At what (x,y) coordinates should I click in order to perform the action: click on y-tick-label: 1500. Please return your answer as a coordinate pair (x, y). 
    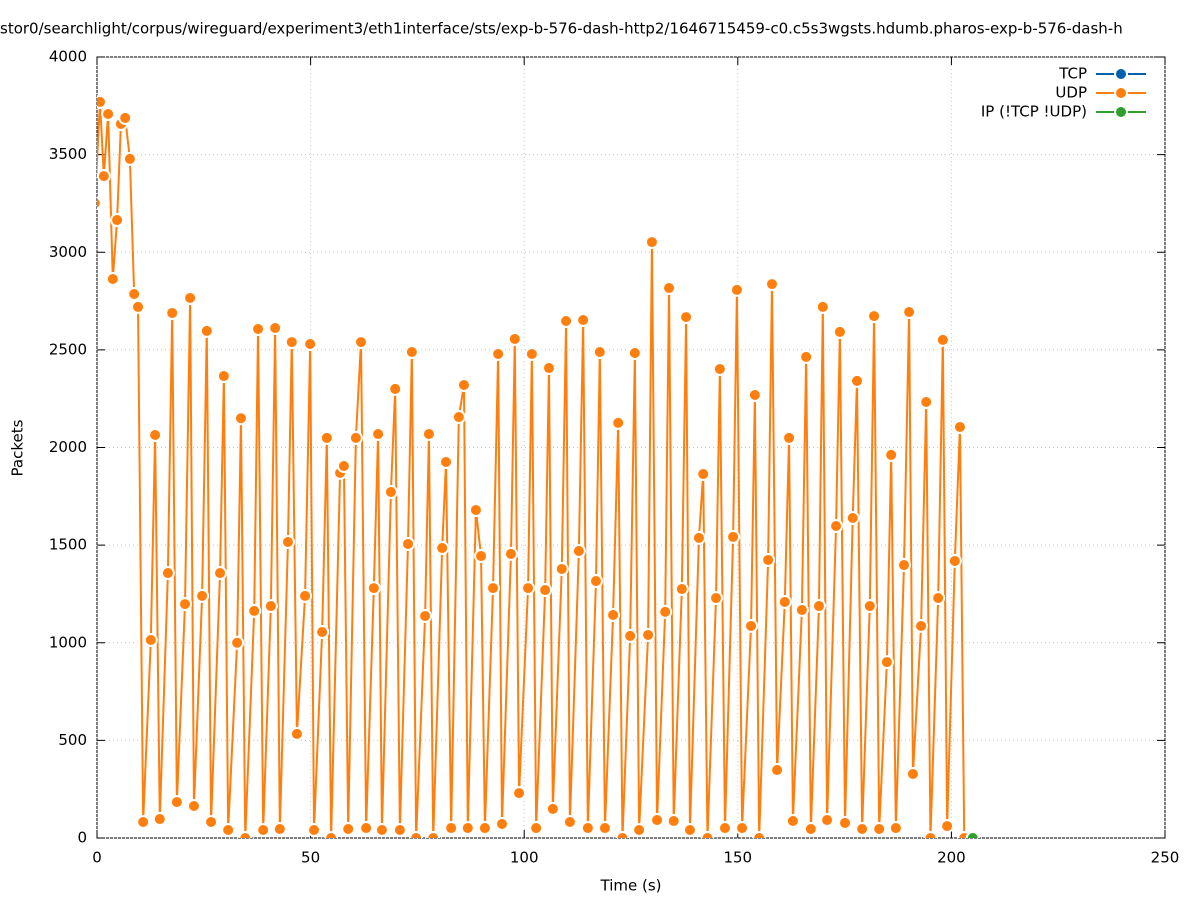
    Looking at the image, I should click on (68, 545).